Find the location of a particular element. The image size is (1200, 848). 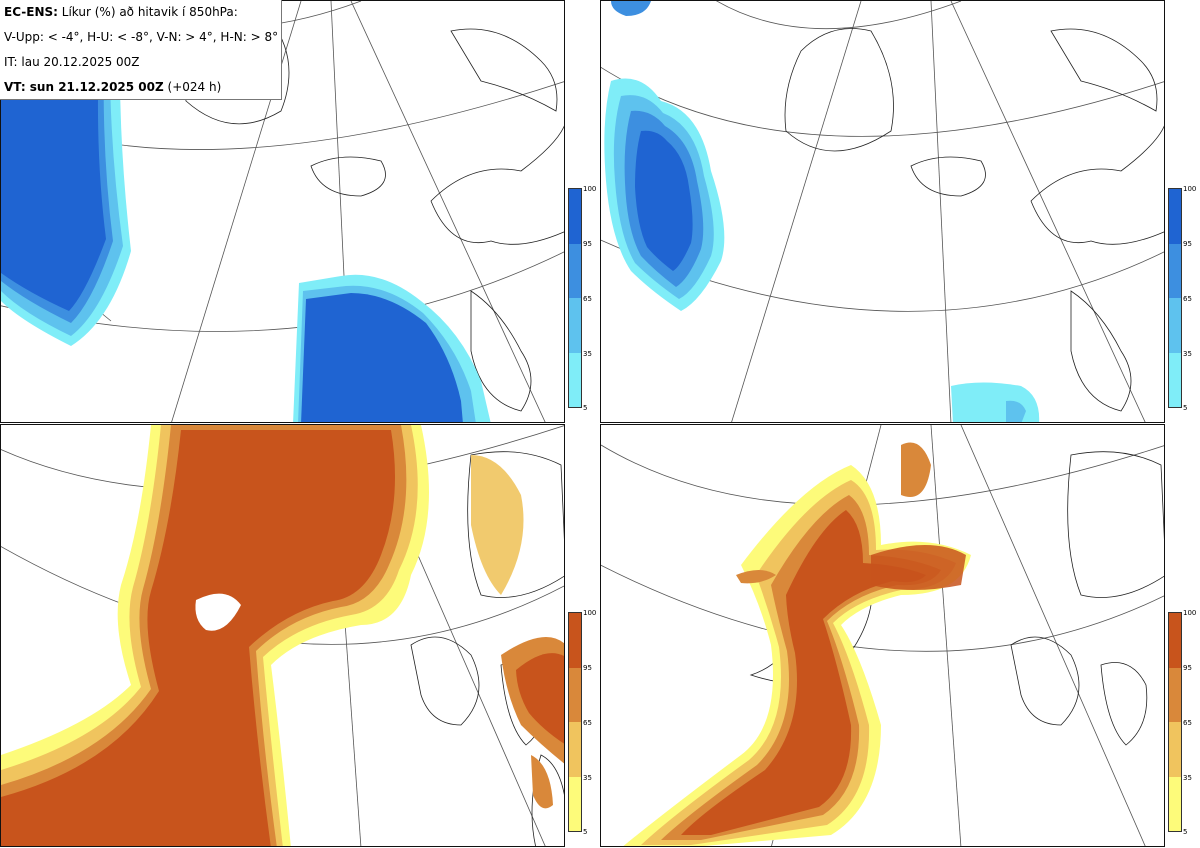

product-title: Líkur (%) að hitavik í 850hPa: is located at coordinates (149, 12).